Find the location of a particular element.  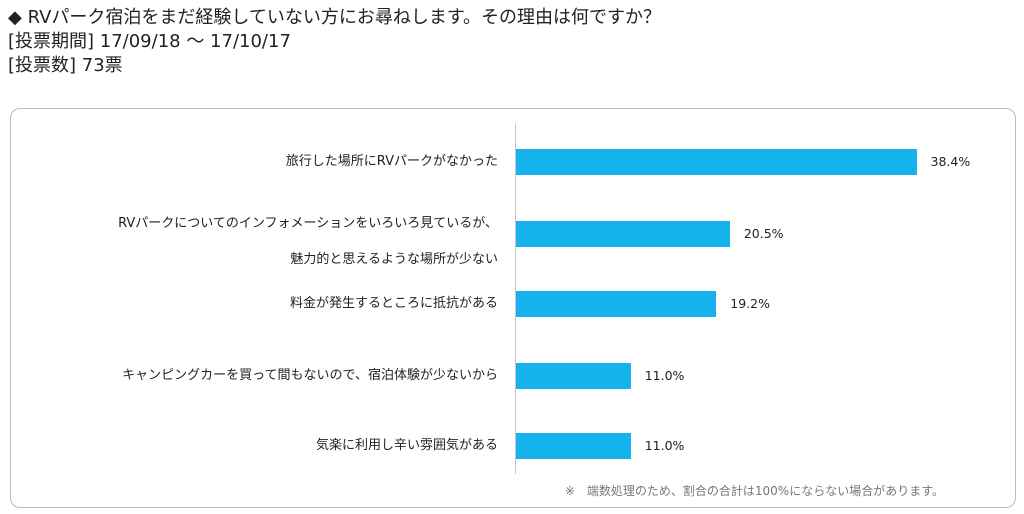

category-label-line: 魅力的と思えるような場所が少ない is located at coordinates (394, 259).